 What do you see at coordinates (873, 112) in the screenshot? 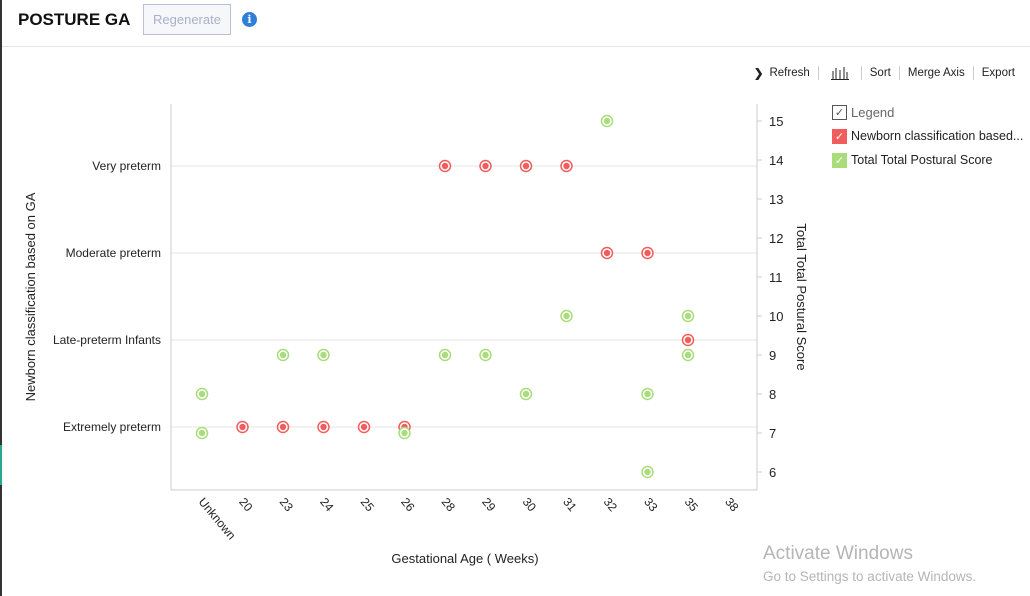
I see `legend-title: Legend` at bounding box center [873, 112].